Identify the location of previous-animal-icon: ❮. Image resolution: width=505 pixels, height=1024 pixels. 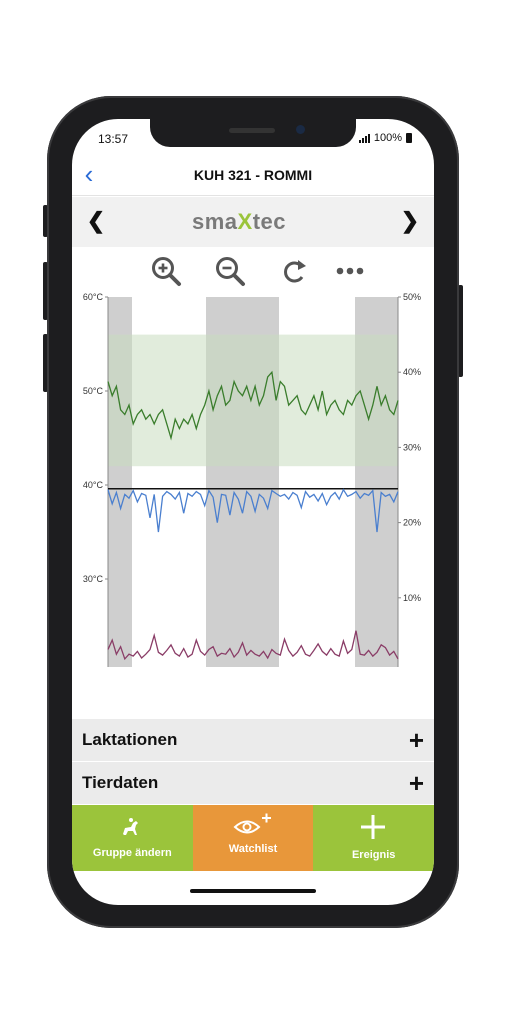
(96, 220).